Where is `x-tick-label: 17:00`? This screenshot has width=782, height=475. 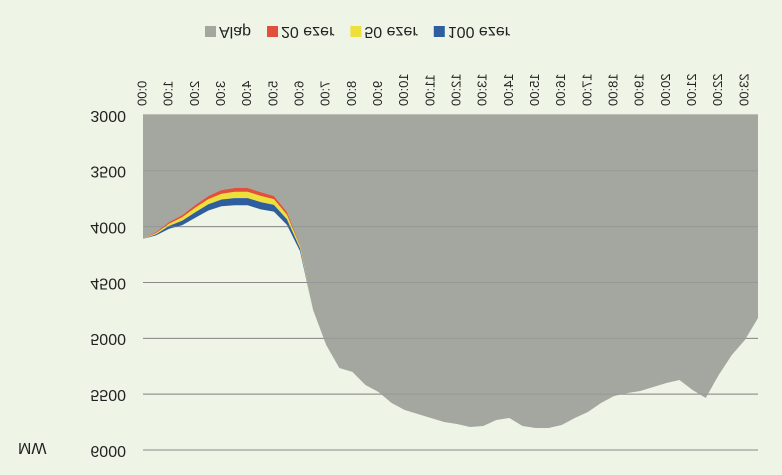 x-tick-label: 17:00 is located at coordinates (586, 89).